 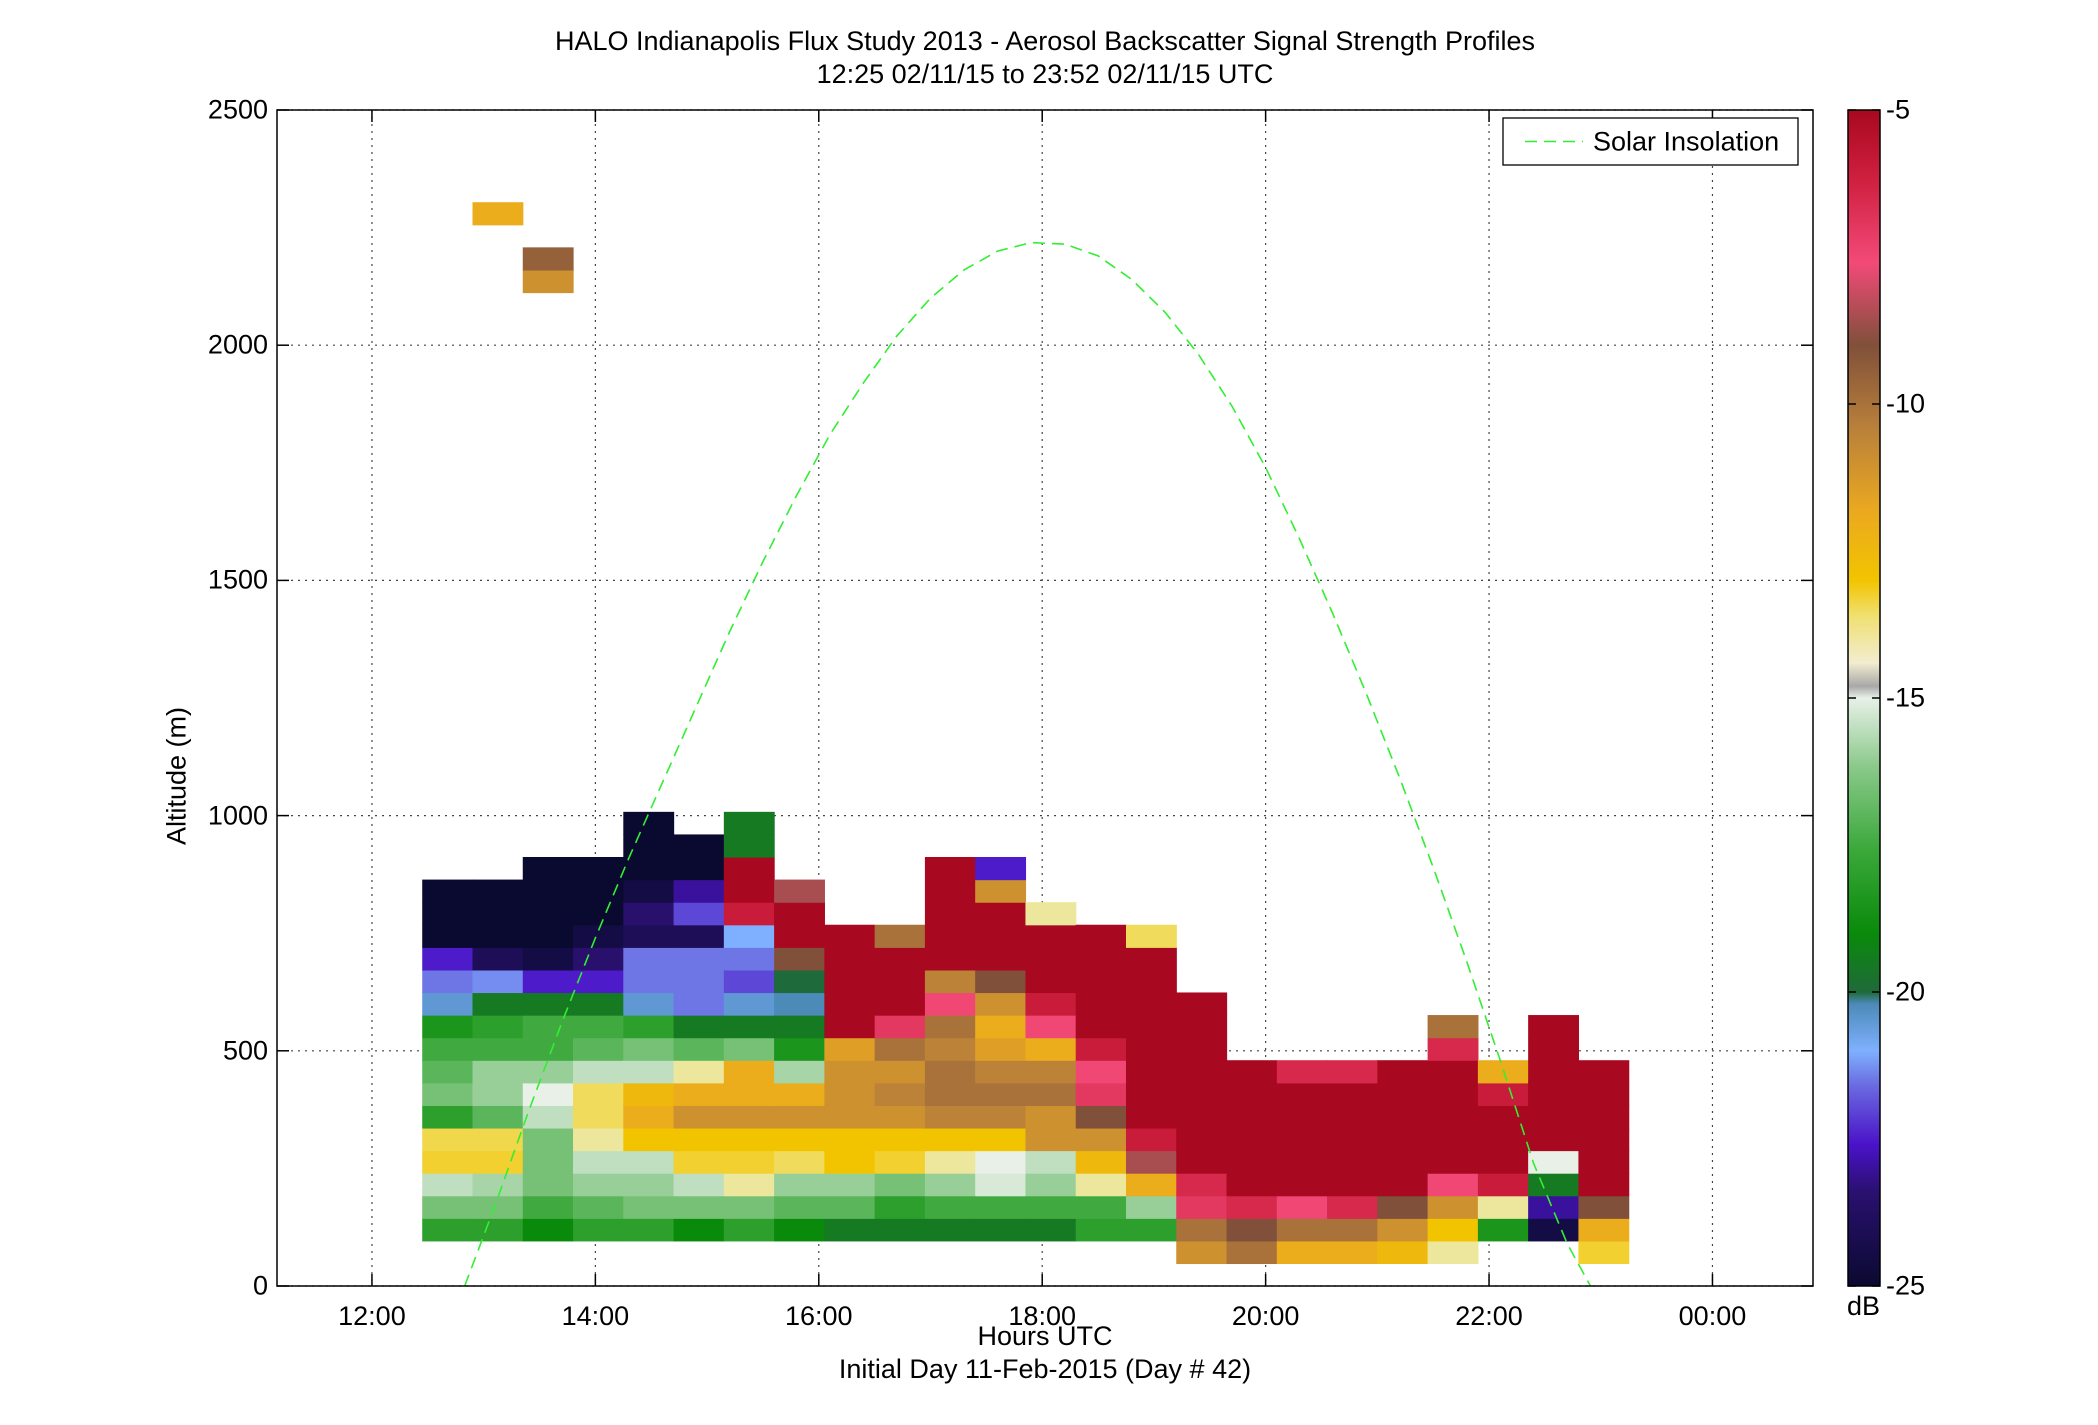 I want to click on x-tick-label: 14:00, so click(x=595, y=1316).